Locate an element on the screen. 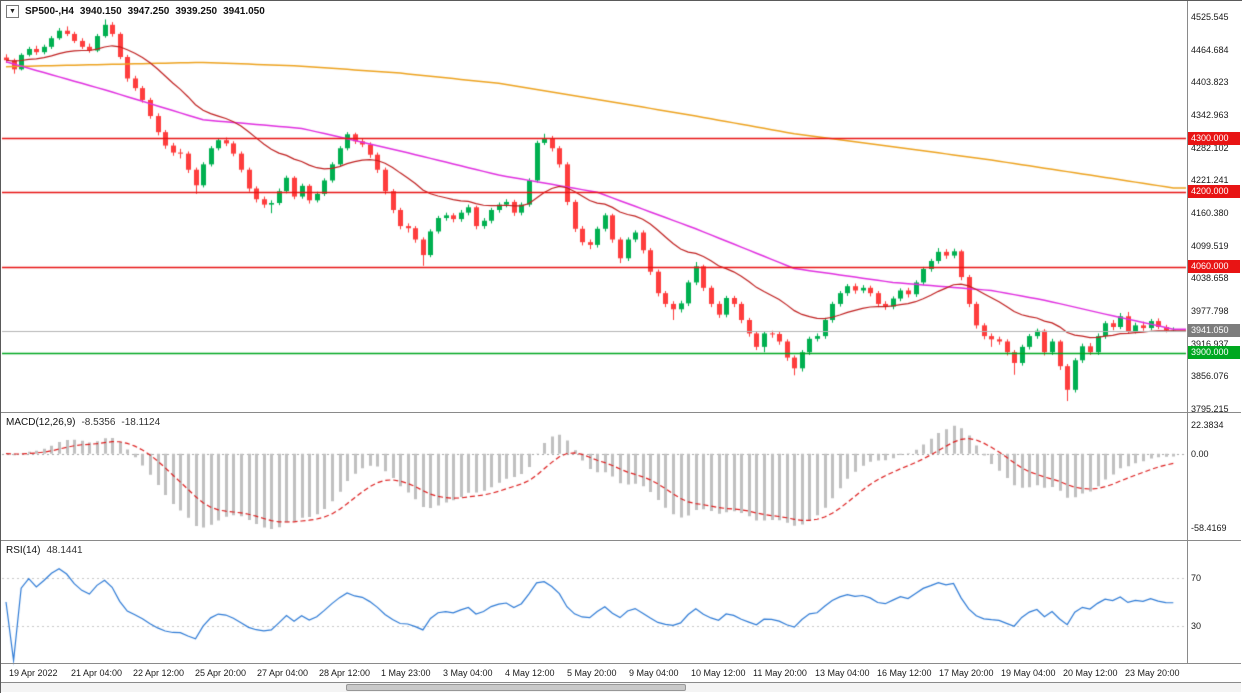 Image resolution: width=1242 pixels, height=694 pixels. time-axis-label: 19 May 04:00 is located at coordinates (1028, 673).